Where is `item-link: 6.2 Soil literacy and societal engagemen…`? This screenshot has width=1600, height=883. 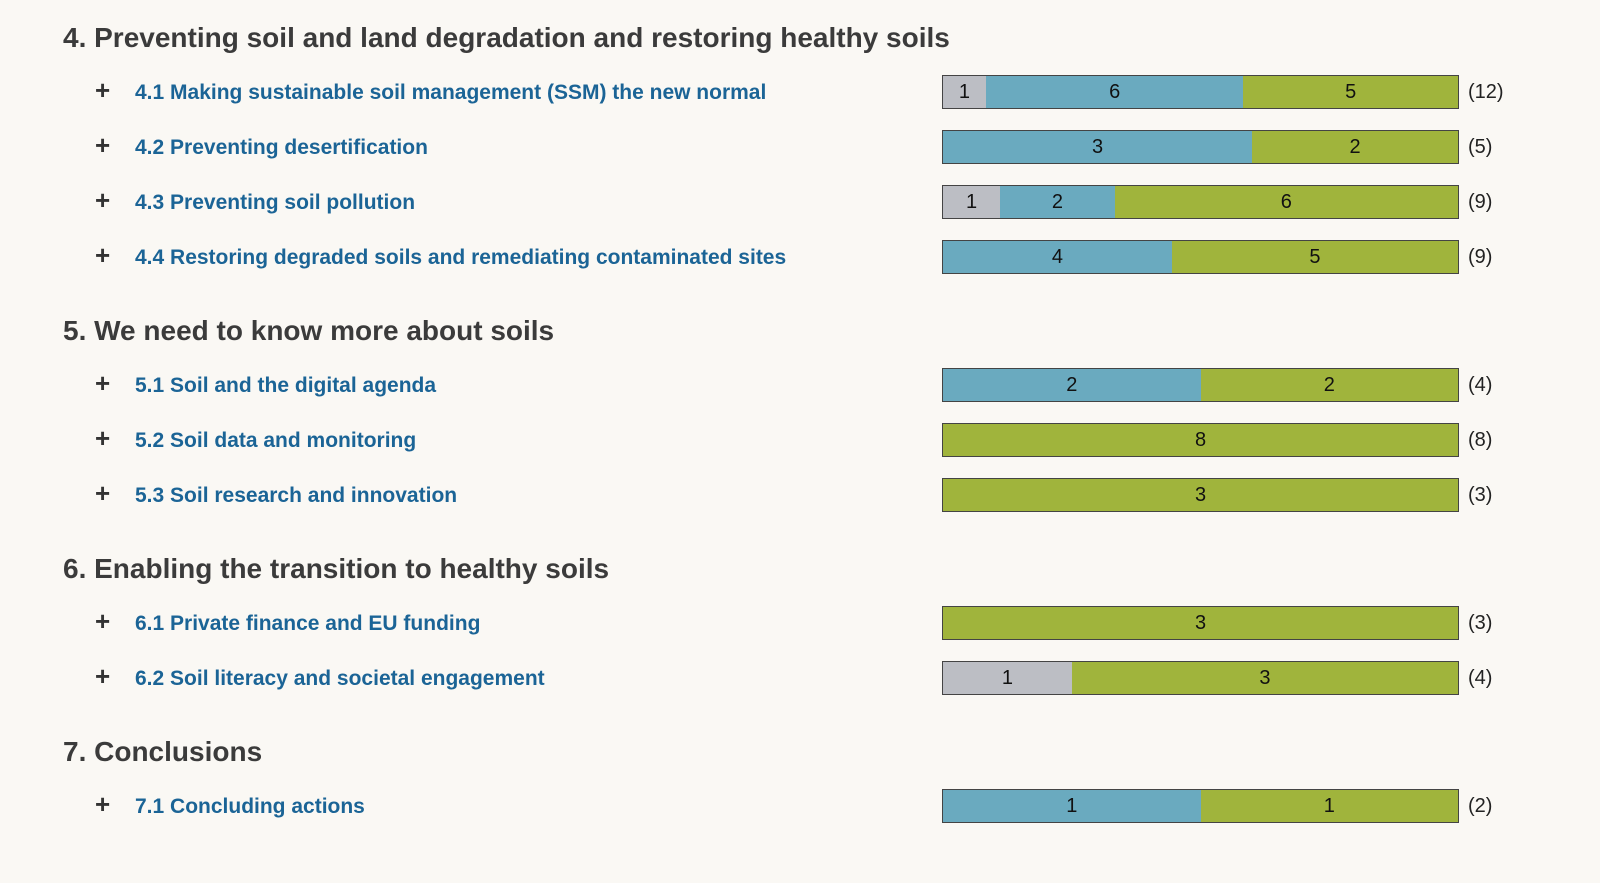 item-link: 6.2 Soil literacy and societal engagemen… is located at coordinates (340, 678).